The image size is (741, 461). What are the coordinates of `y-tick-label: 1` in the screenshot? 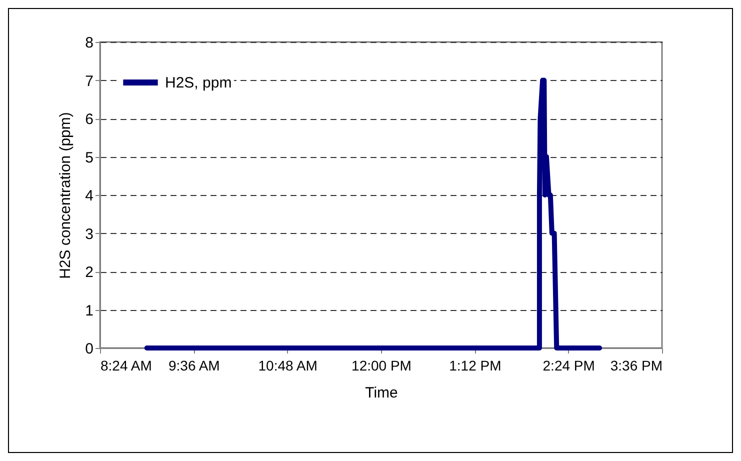 It's located at (89, 311).